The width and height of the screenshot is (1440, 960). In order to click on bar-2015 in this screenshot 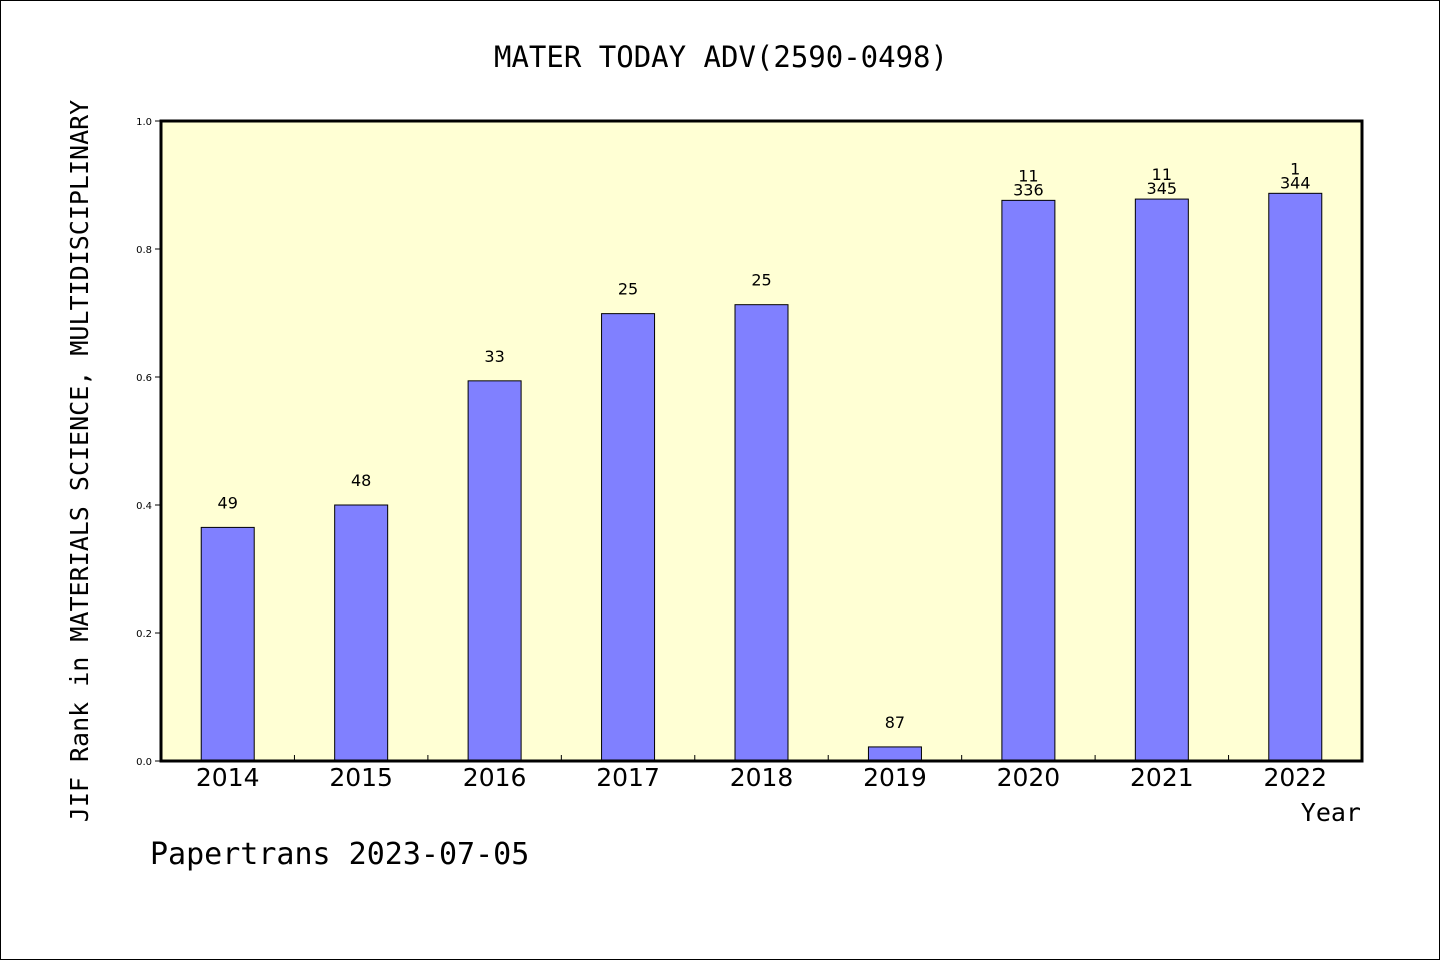, I will do `click(361, 633)`.